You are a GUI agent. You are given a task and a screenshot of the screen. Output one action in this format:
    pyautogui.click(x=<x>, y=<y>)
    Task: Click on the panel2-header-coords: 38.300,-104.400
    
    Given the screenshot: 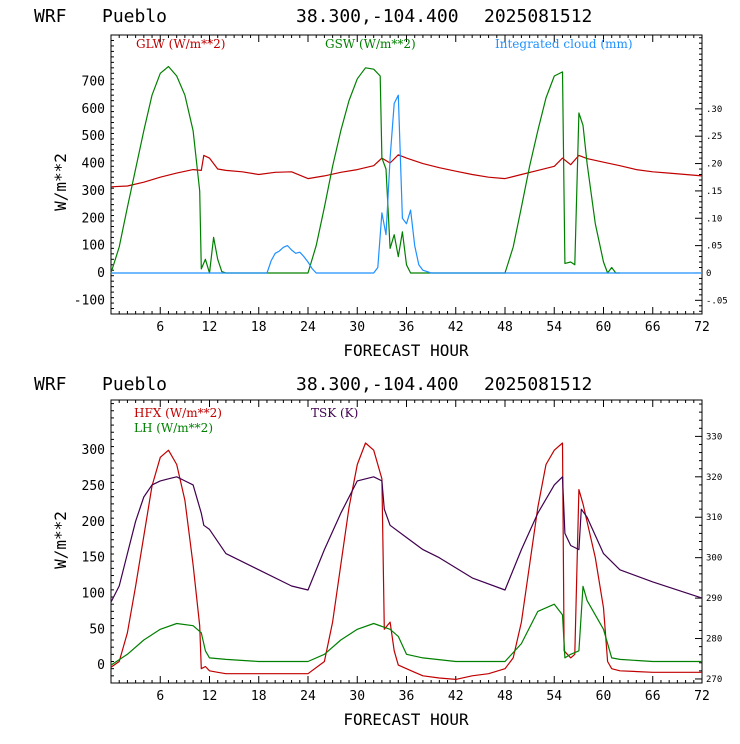 What is the action you would take?
    pyautogui.click(x=377, y=384)
    